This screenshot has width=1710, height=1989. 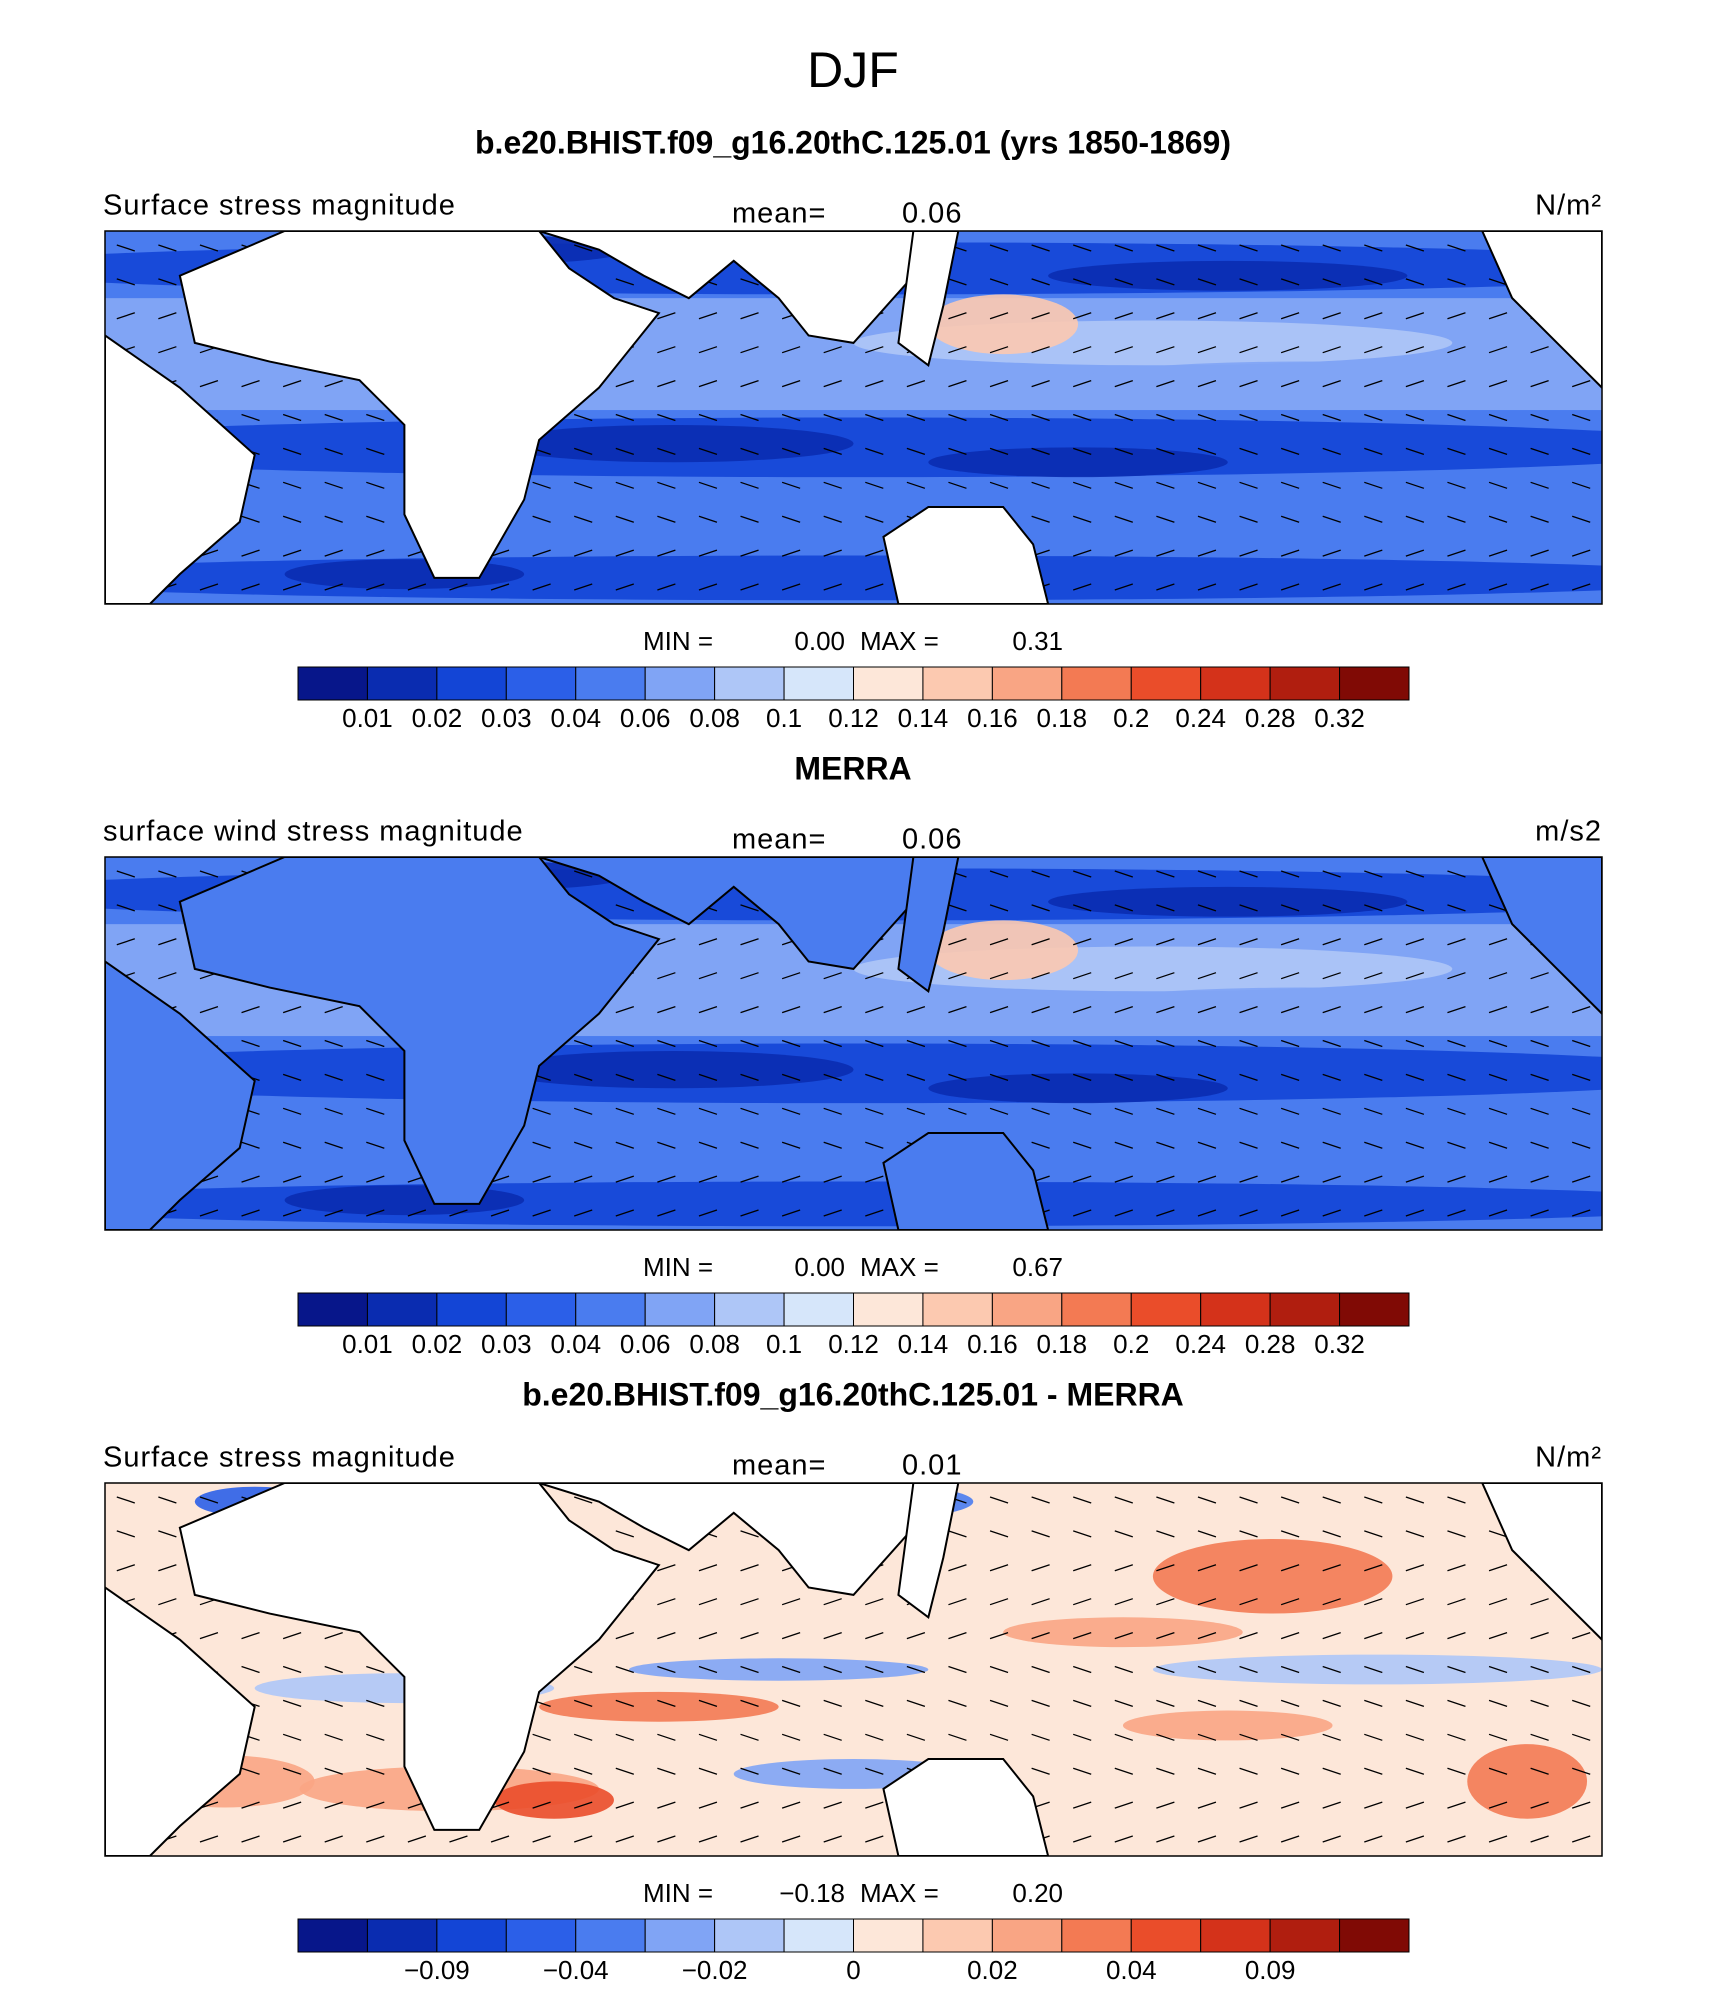 I want to click on mean-value: 0.06, so click(x=932, y=214).